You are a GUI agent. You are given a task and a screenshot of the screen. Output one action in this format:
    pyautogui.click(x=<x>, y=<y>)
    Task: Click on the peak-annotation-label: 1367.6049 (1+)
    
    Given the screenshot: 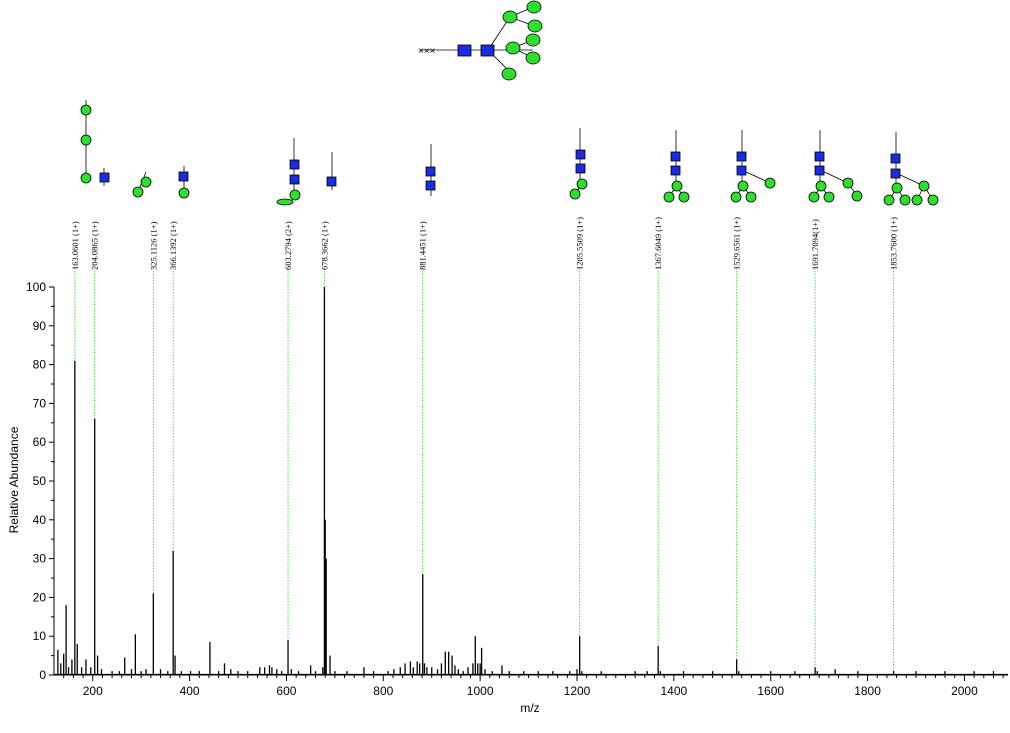 What is the action you would take?
    pyautogui.click(x=658, y=243)
    